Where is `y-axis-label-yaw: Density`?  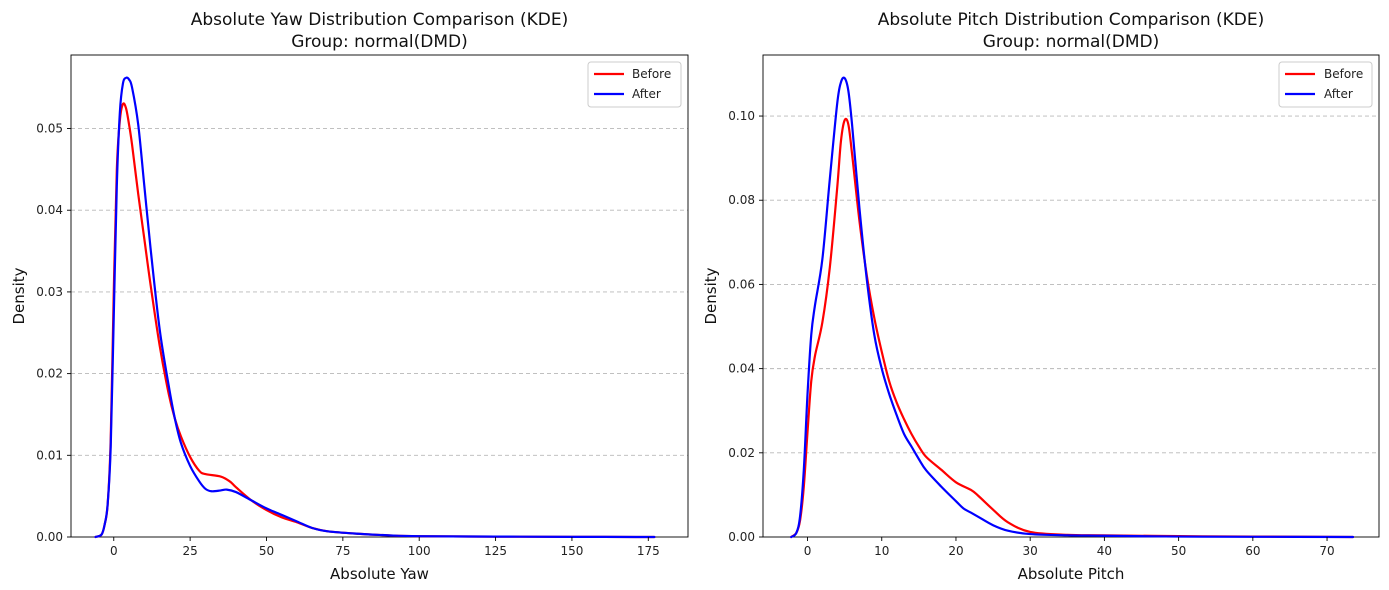
y-axis-label-yaw: Density is located at coordinates (19, 295).